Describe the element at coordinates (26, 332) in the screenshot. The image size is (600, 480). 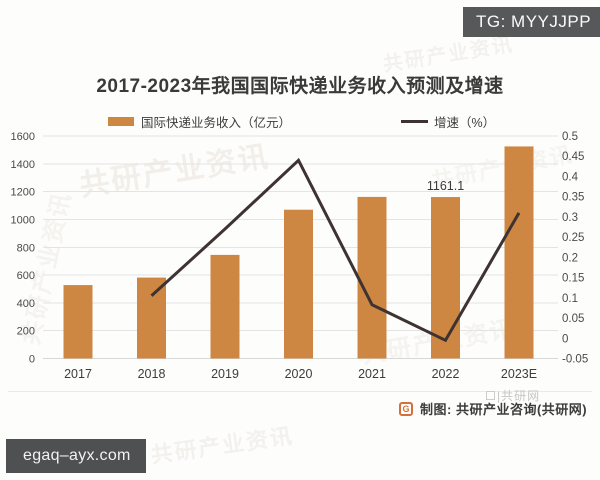
I see `left-axis-tick-label: 200` at that location.